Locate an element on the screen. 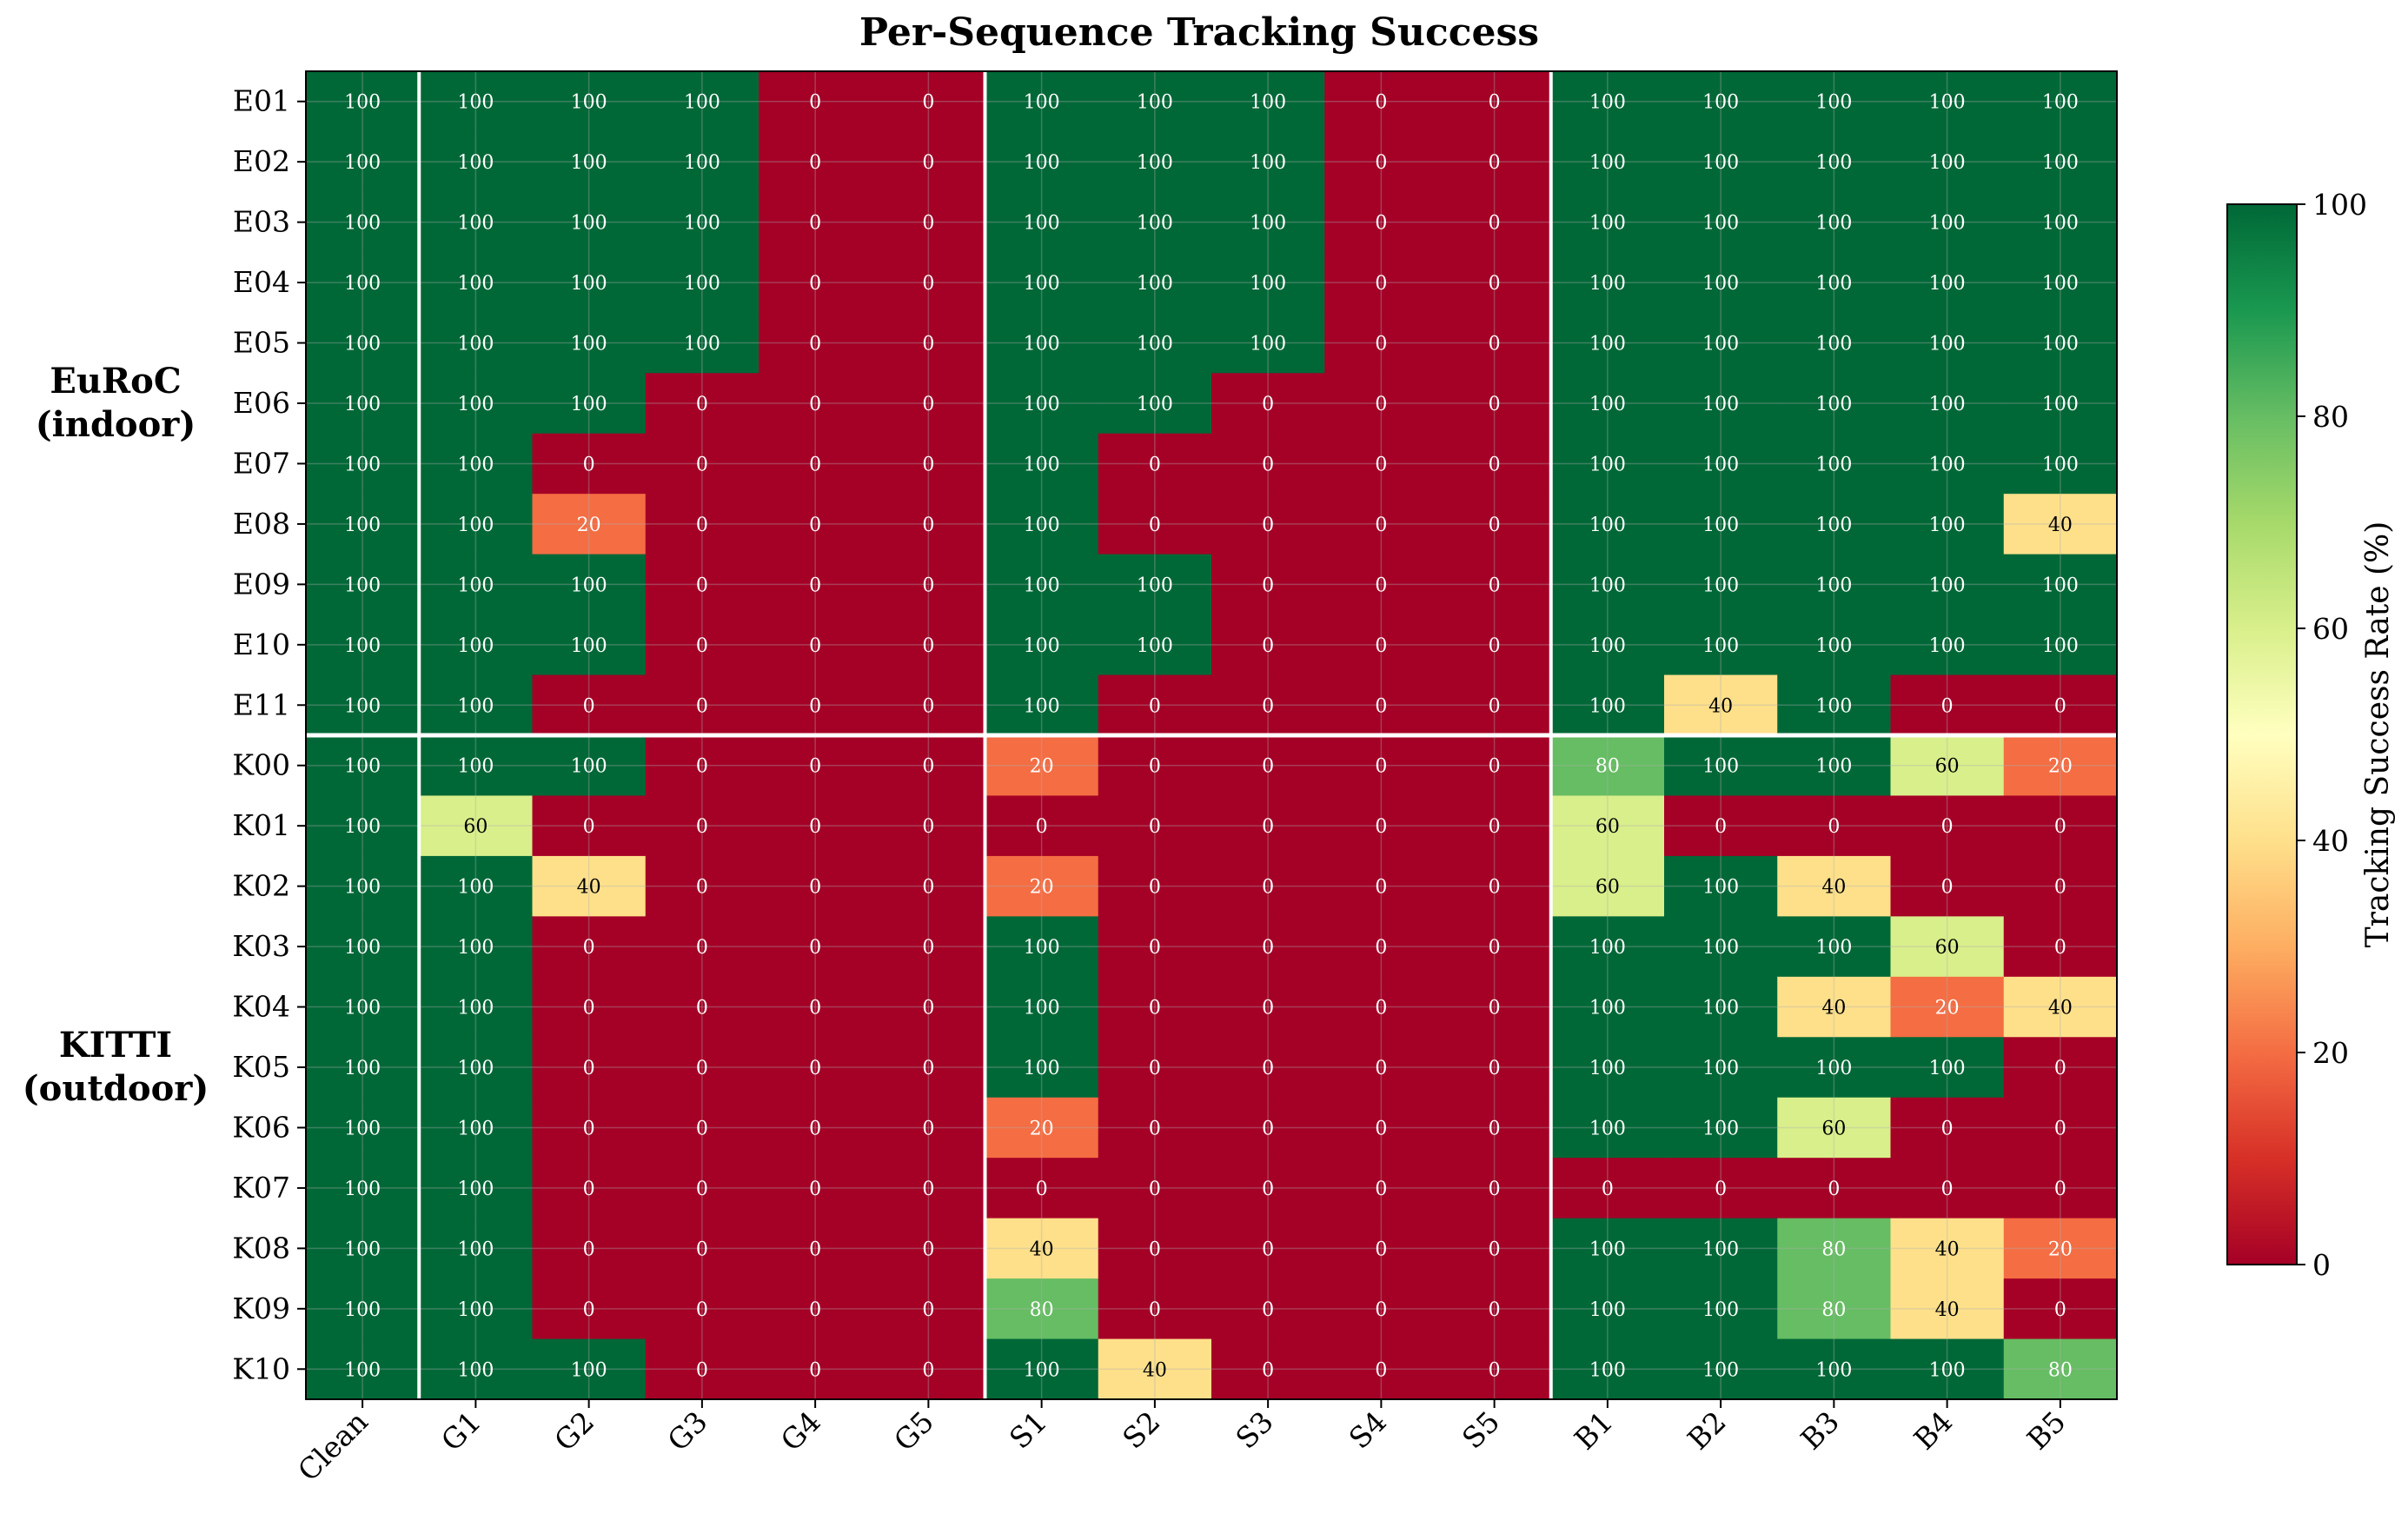  heatmap-cell-K05-B4 is located at coordinates (1947, 1068).